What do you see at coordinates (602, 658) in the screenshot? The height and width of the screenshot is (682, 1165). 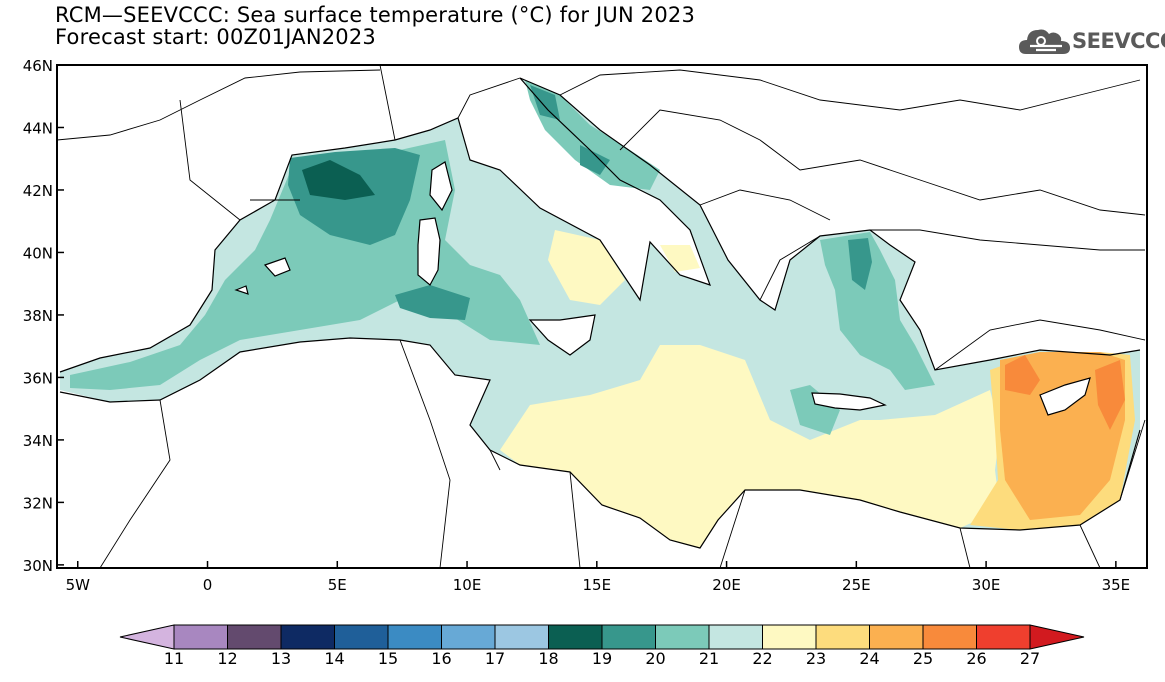 I see `colorbar-label: 19` at bounding box center [602, 658].